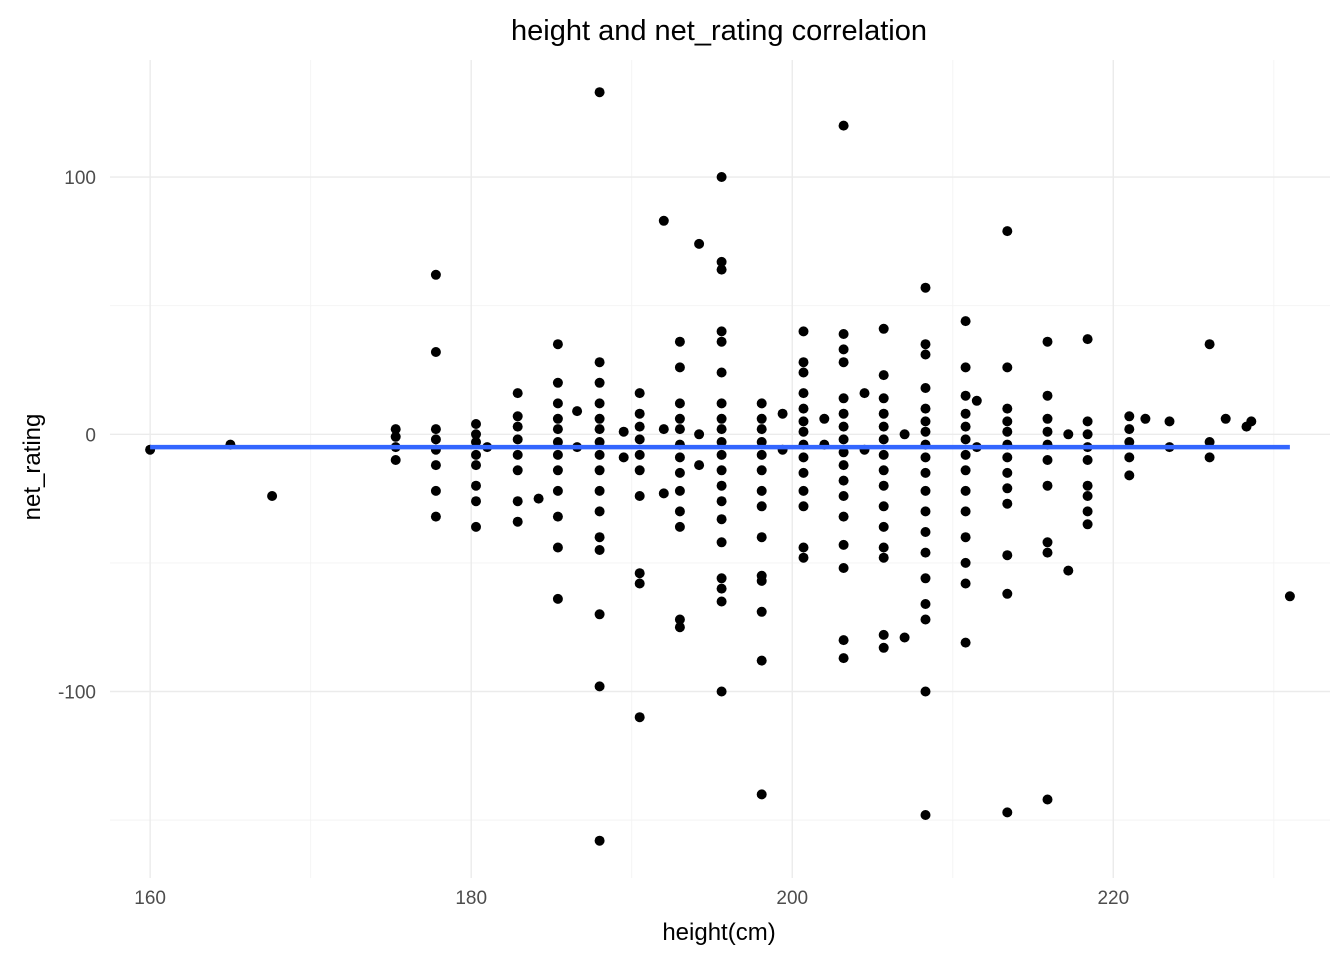 The image size is (1344, 960). What do you see at coordinates (80, 178) in the screenshot?
I see `y-tick-label: 100` at bounding box center [80, 178].